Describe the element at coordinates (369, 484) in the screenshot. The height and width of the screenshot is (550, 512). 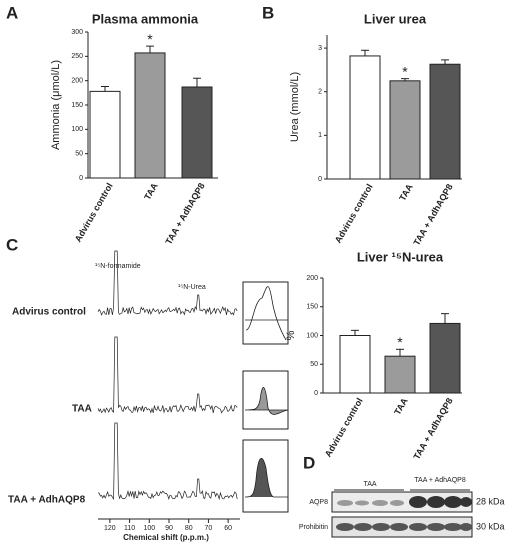
I see `group-label: TAA` at that location.